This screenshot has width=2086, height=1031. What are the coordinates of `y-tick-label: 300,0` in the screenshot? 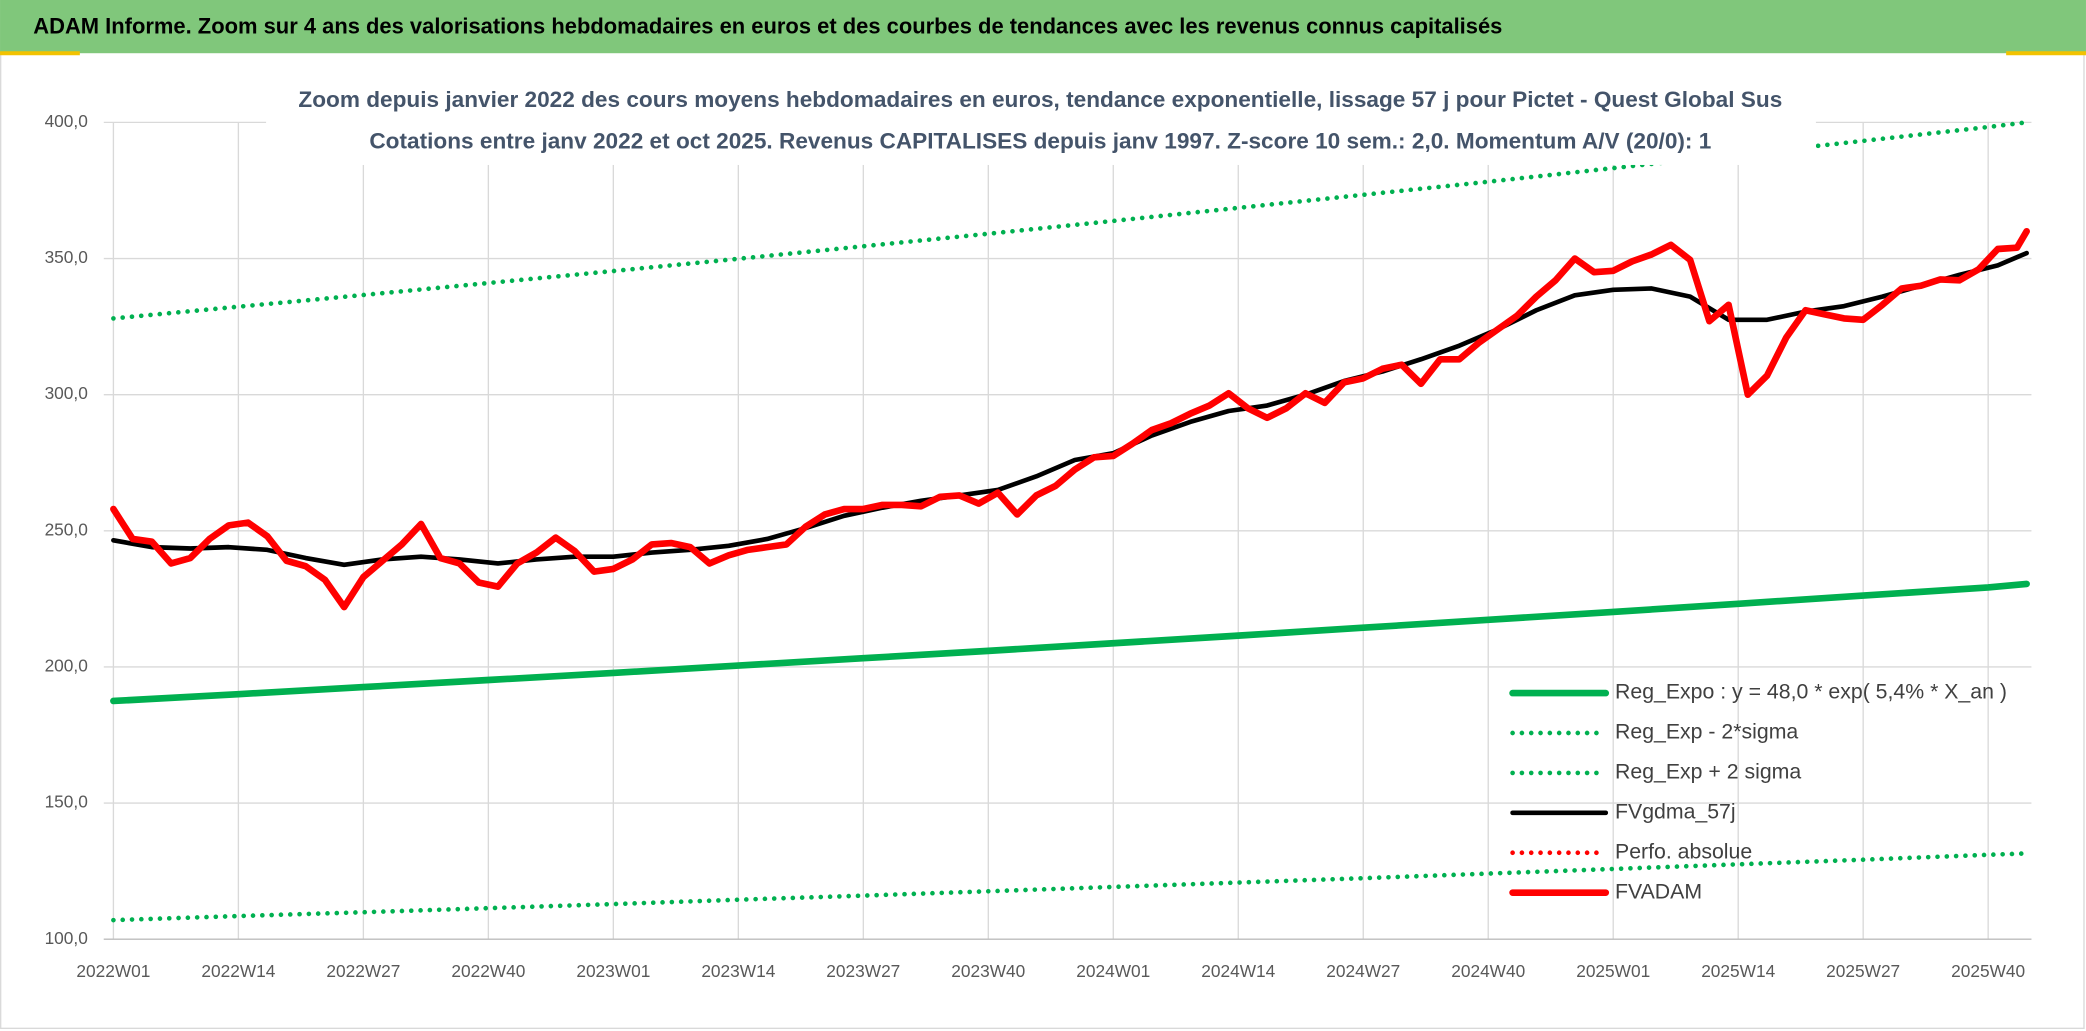 It's located at (66, 393).